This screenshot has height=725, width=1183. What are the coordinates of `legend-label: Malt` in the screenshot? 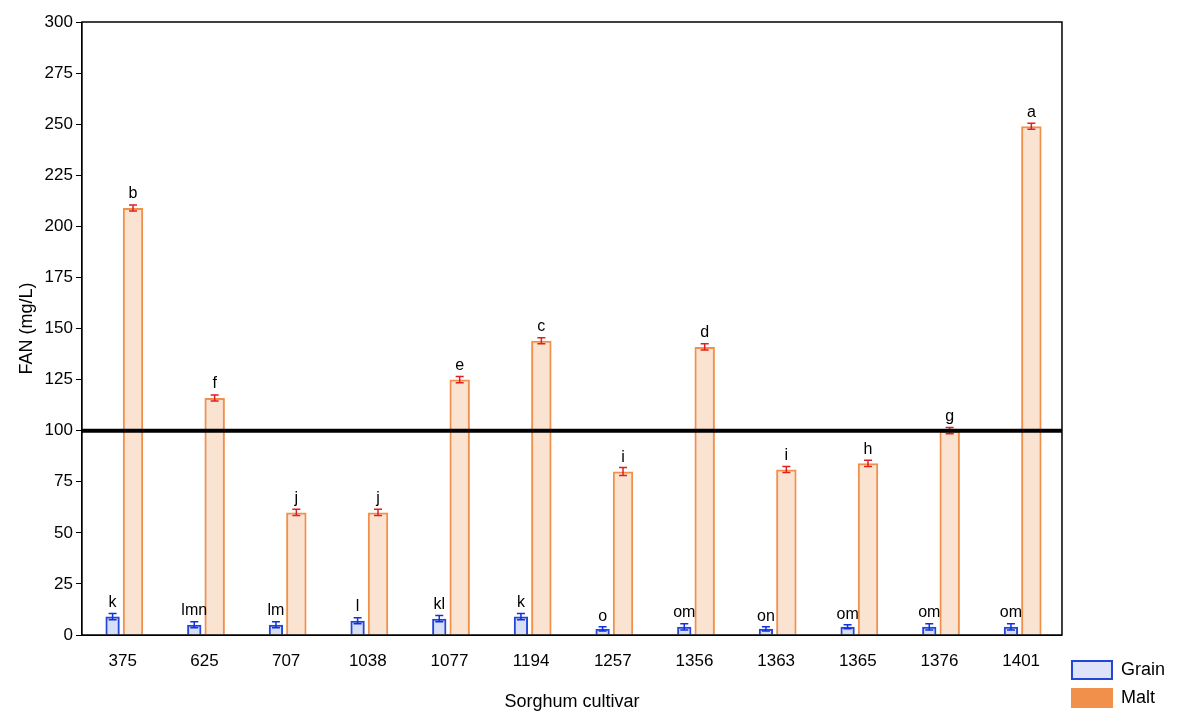 It's located at (1137, 696).